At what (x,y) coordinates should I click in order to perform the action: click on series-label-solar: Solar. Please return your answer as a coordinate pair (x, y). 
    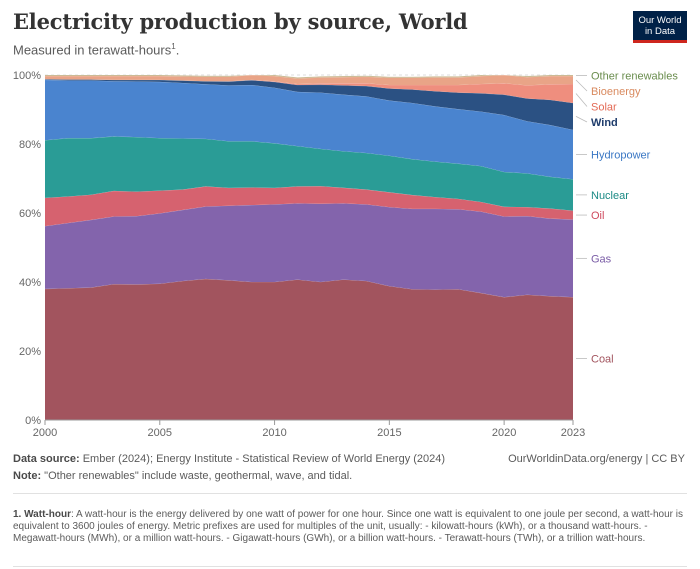
    Looking at the image, I should click on (604, 108).